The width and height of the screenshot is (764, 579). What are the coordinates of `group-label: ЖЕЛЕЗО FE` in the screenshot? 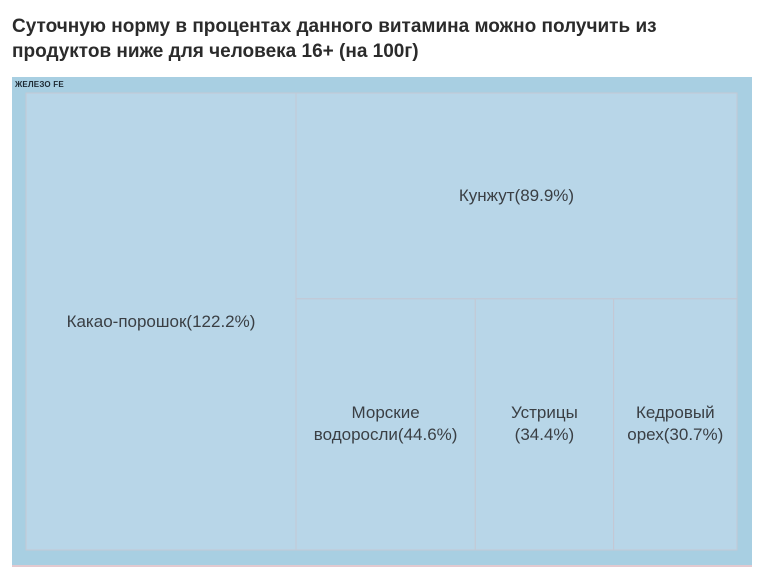 It's located at (39, 84).